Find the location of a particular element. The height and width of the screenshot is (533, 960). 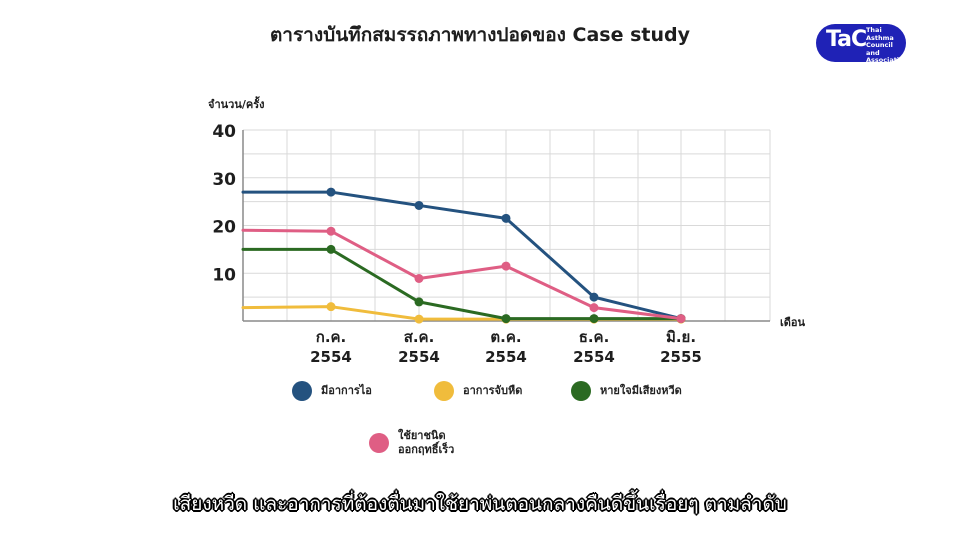

tac-logo: TaC Thai Asthma Council and Association is located at coordinates (862, 44).